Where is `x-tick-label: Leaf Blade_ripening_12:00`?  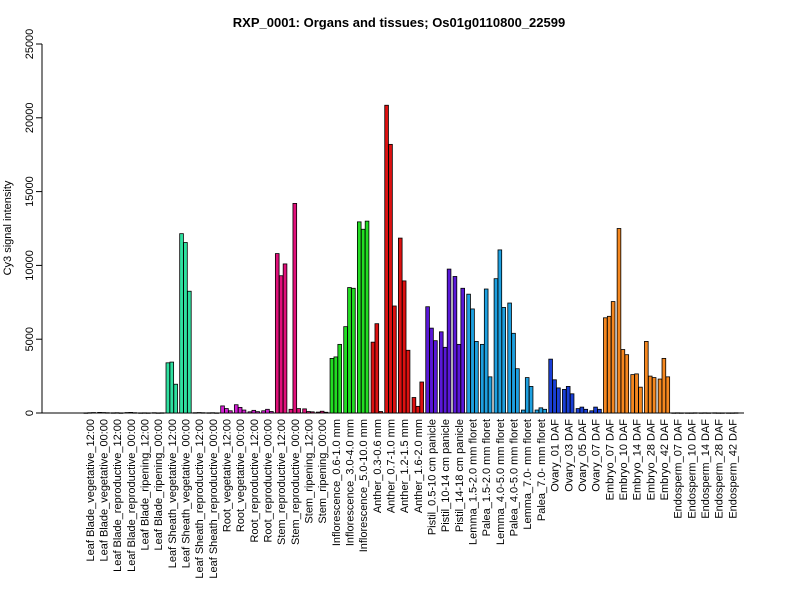
x-tick-label: Leaf Blade_ripening_12:00 is located at coordinates (145, 485).